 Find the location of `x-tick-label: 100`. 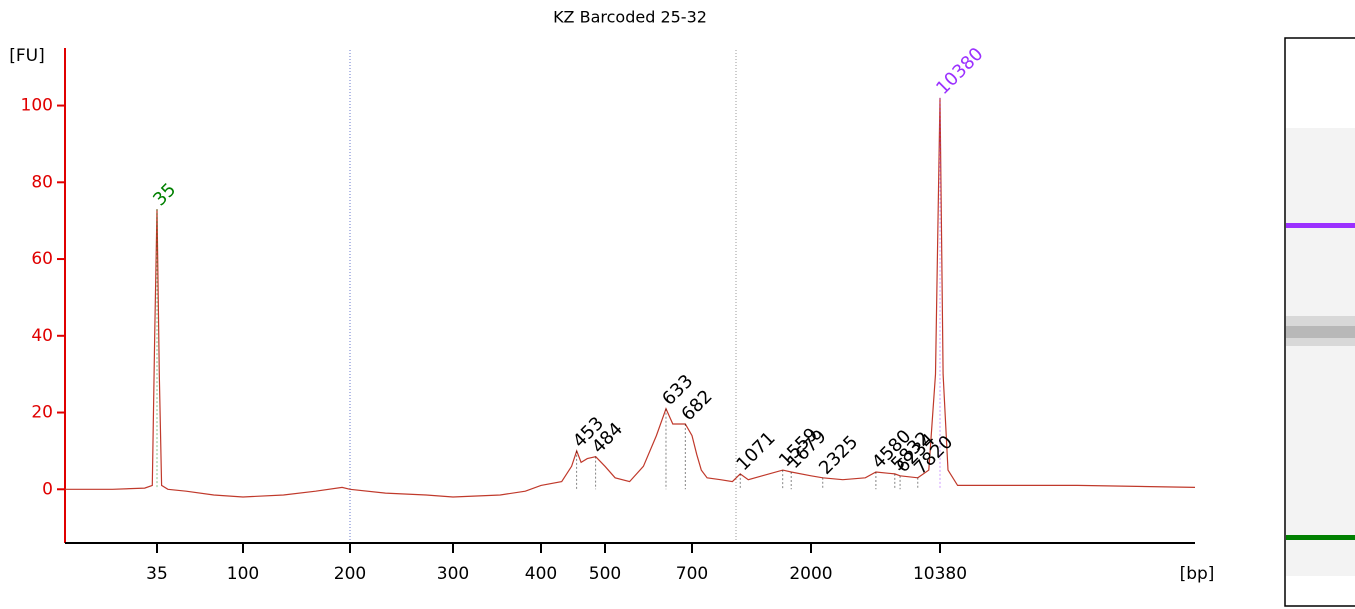

x-tick-label: 100 is located at coordinates (243, 574).